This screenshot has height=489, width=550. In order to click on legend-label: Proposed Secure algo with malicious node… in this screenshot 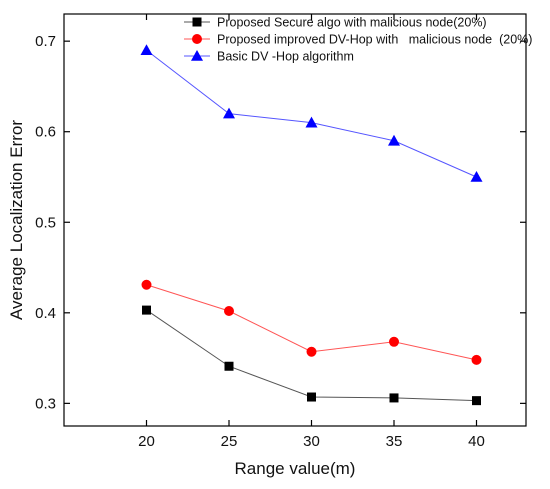, I will do `click(352, 23)`.